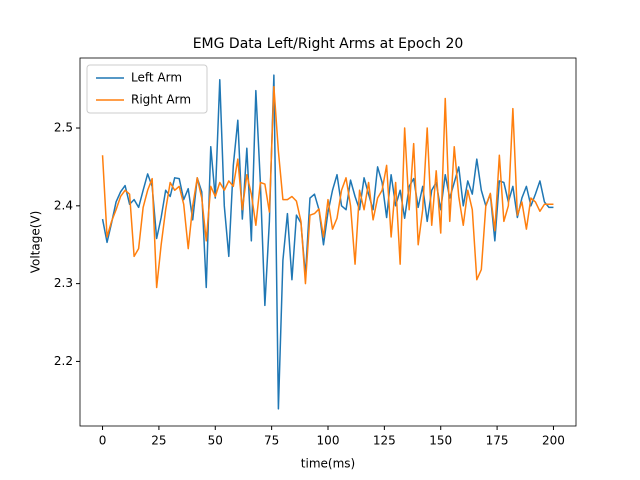  I want to click on legend-box, so click(147, 89).